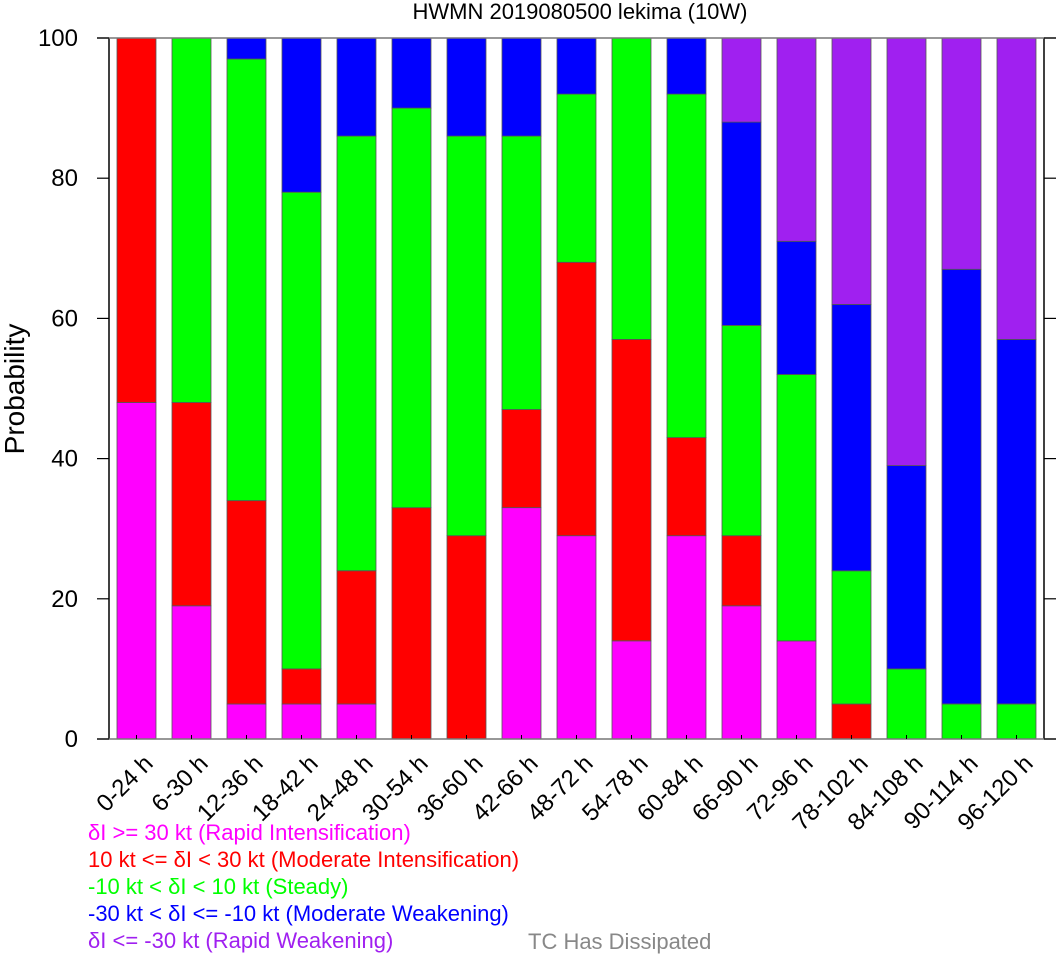 This screenshot has height=960, width=1057. I want to click on chart-title: HWMN 2019080500 lekima (10W), so click(579, 12).